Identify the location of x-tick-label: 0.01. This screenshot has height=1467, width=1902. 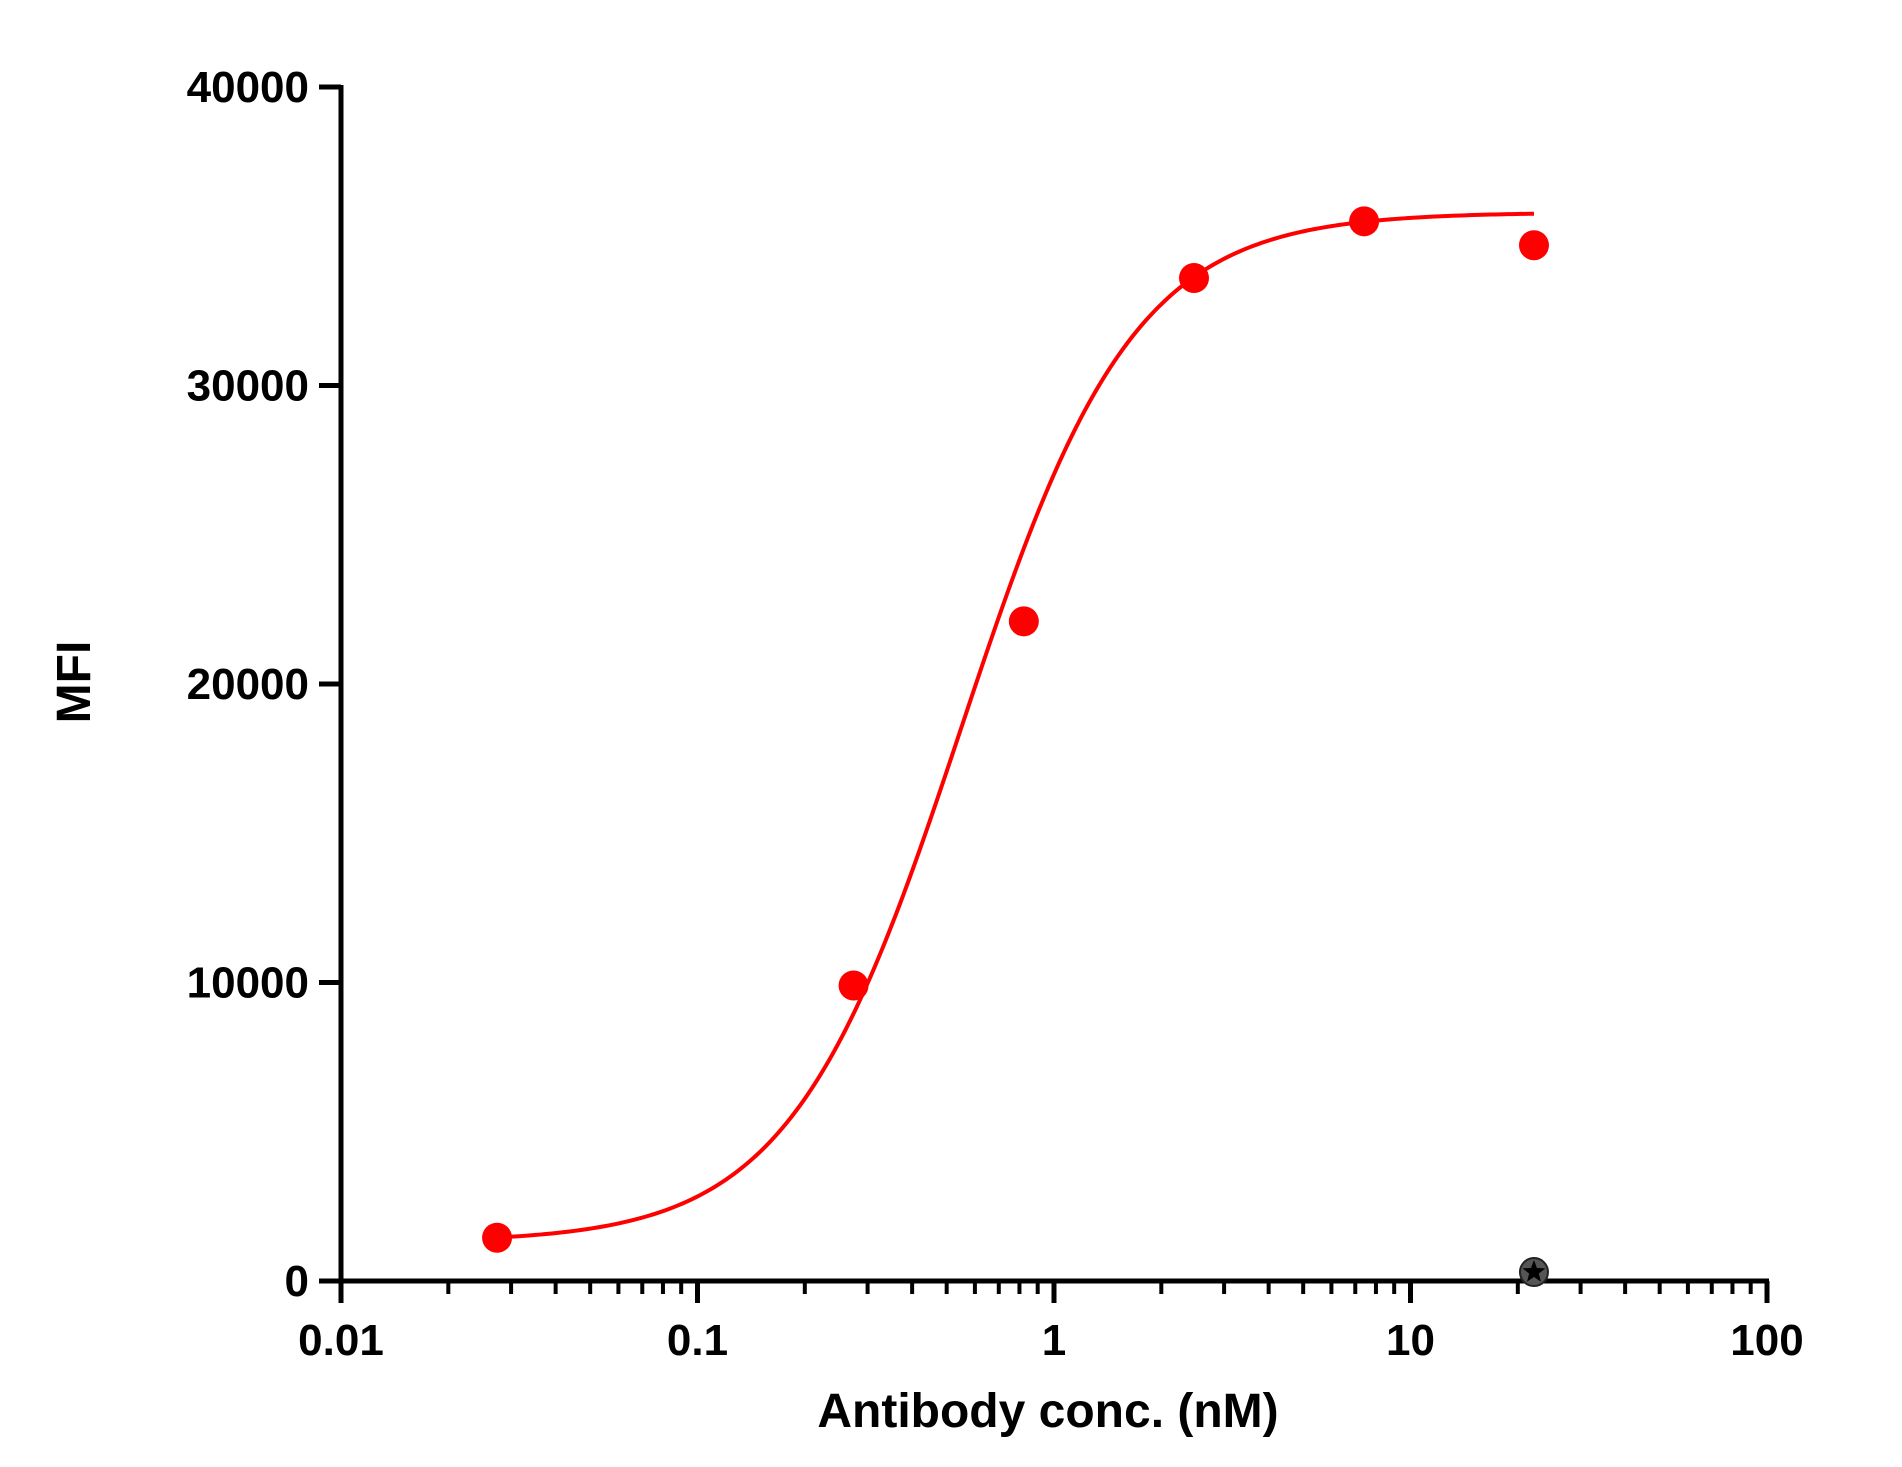
(341, 1340).